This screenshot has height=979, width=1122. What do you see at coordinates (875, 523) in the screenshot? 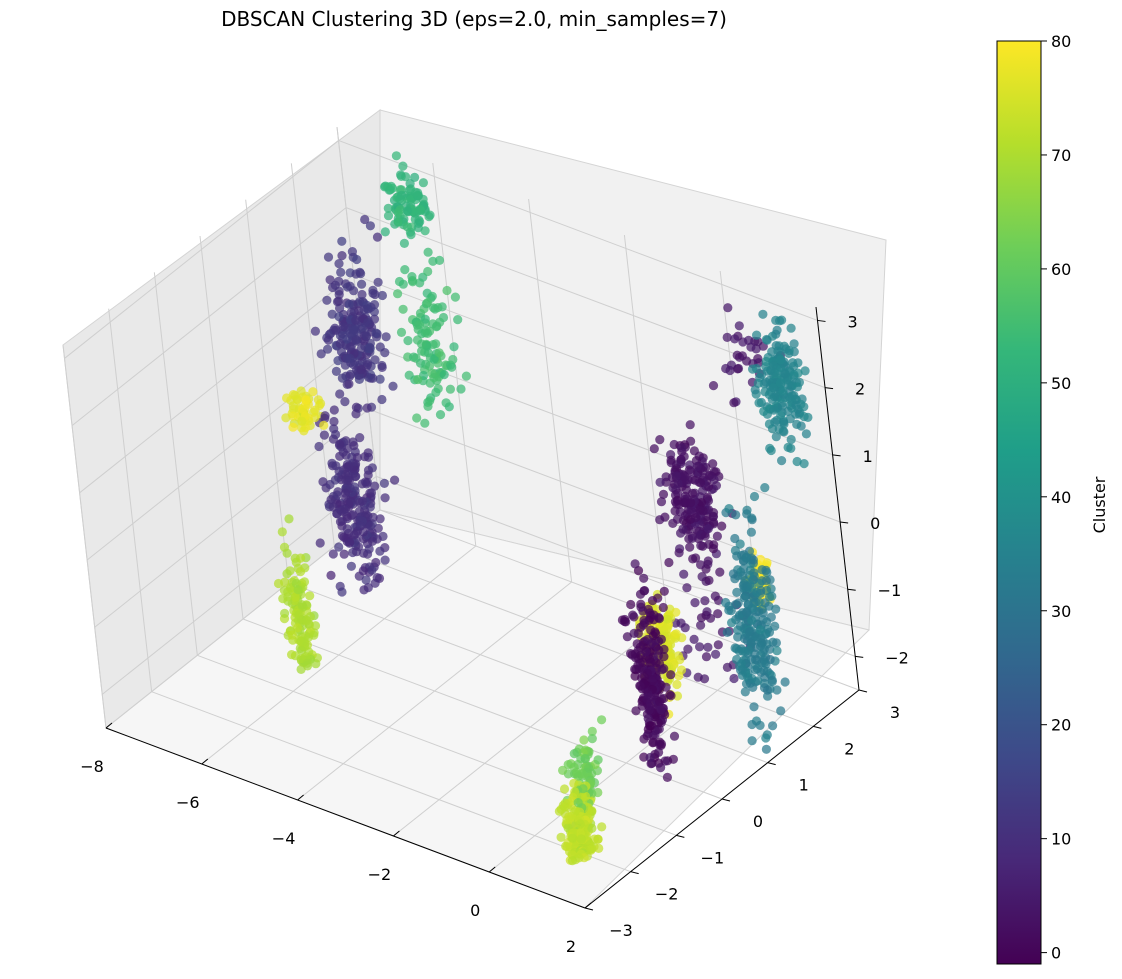
I see `z-tick-label: 0` at bounding box center [875, 523].